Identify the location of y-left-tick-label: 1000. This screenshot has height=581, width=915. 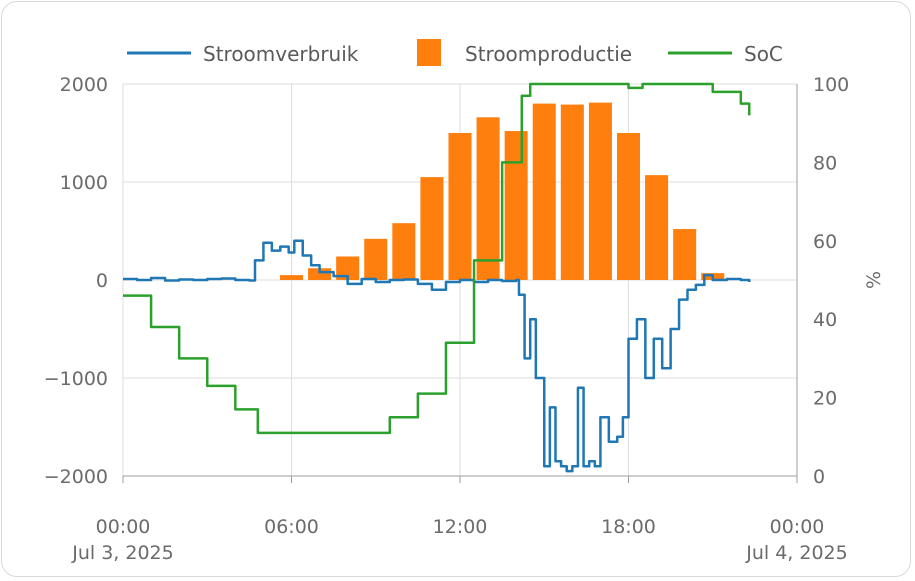
(84, 183).